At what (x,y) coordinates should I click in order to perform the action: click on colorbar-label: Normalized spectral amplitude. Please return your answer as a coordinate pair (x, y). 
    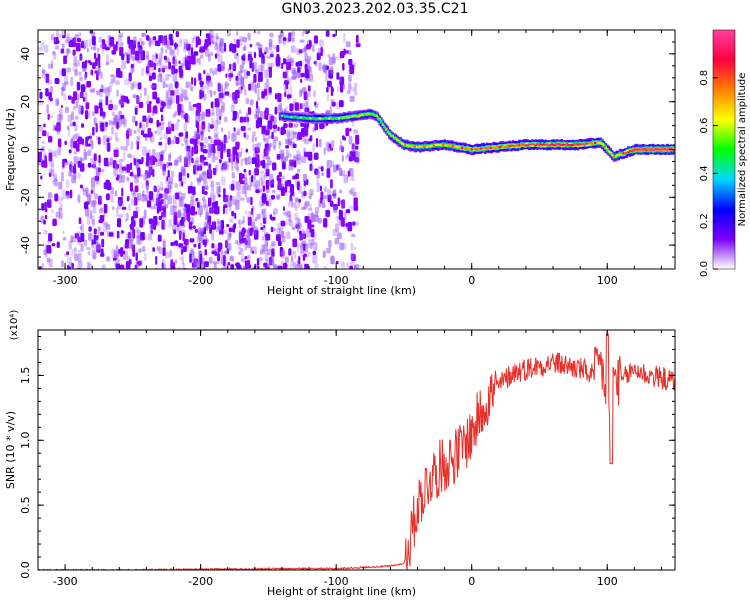
    Looking at the image, I should click on (742, 150).